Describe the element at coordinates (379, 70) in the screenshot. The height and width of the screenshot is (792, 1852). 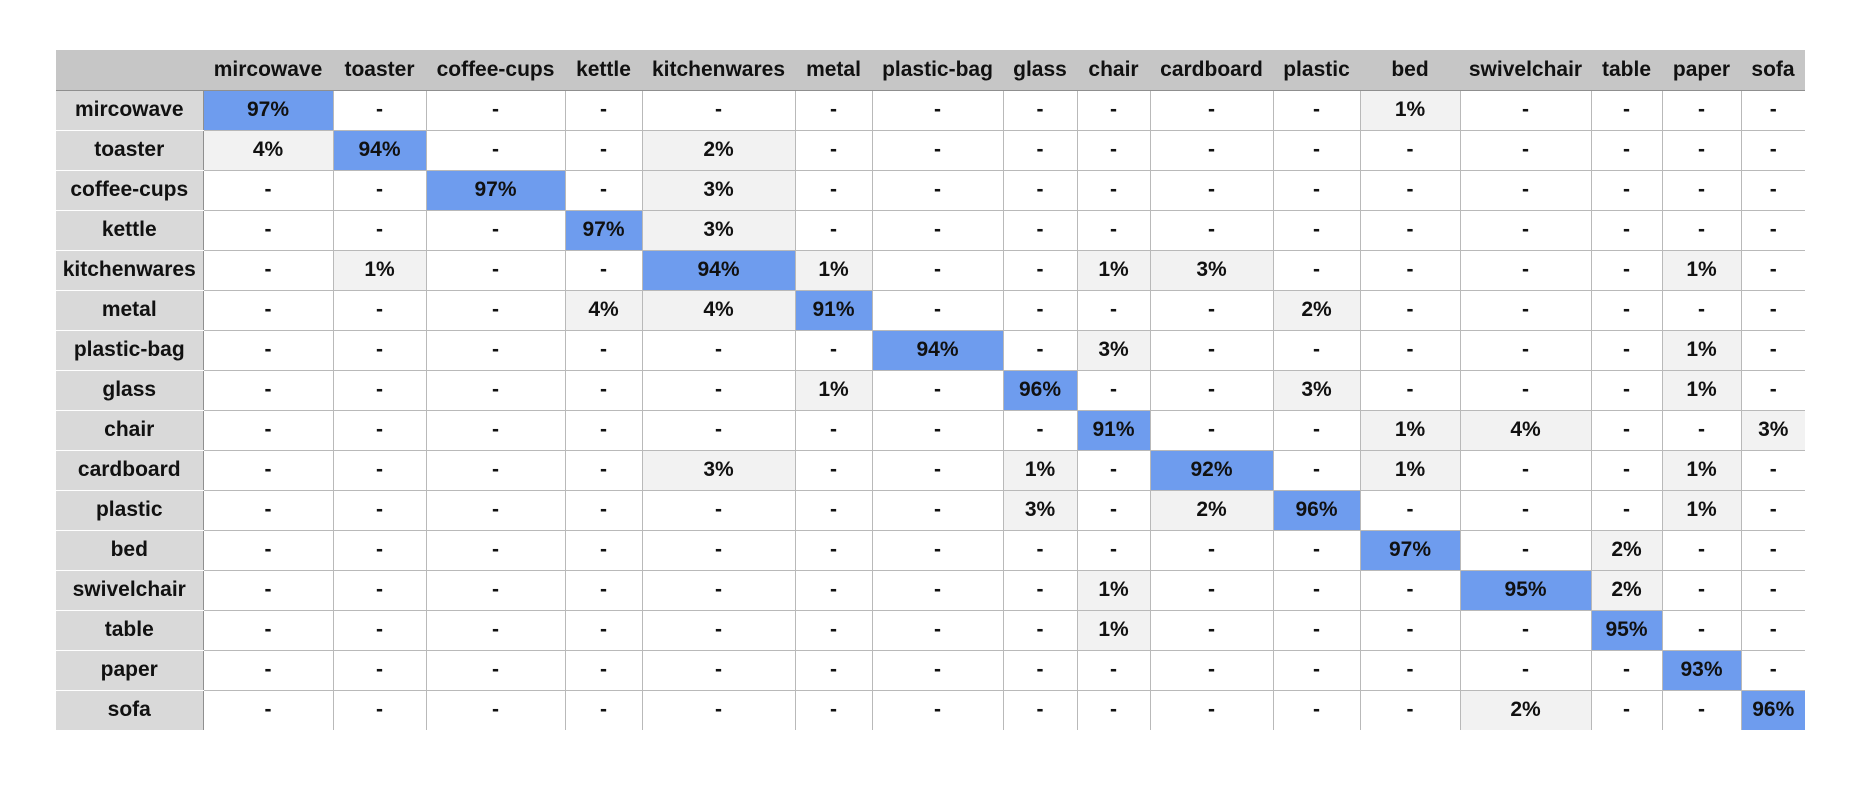
I see `column-header: toaster` at that location.